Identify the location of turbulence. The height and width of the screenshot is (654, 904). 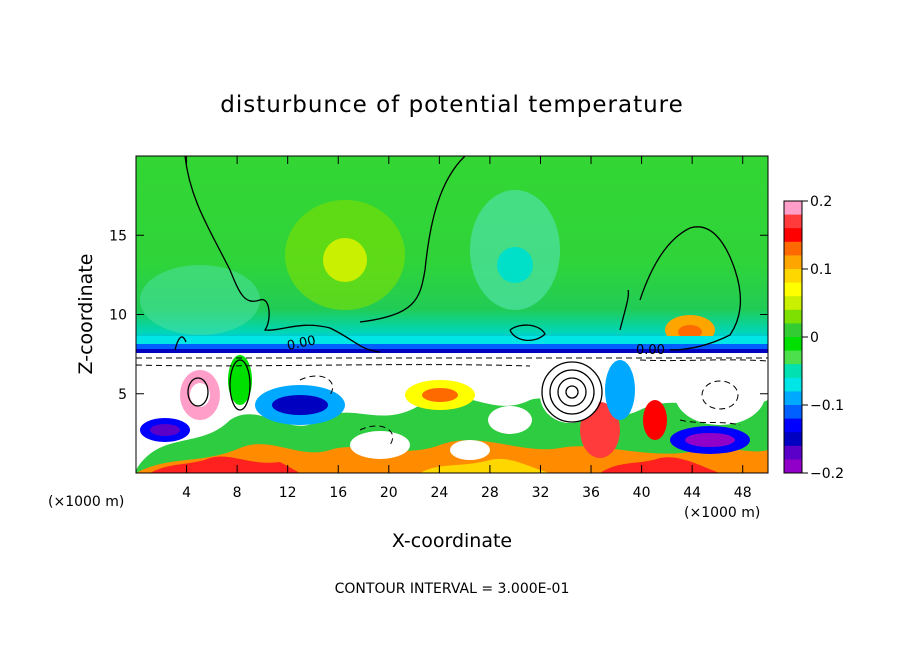
(452, 414).